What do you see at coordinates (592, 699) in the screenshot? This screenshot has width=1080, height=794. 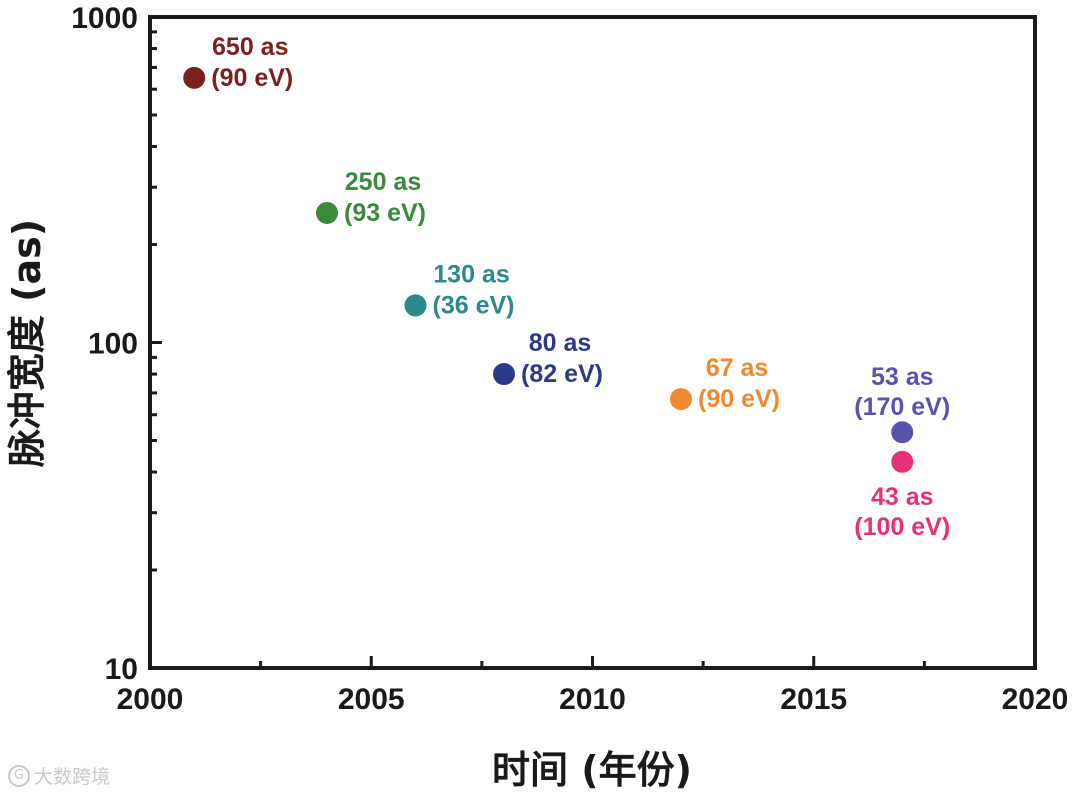 I see `x-tick-label: 2010` at bounding box center [592, 699].